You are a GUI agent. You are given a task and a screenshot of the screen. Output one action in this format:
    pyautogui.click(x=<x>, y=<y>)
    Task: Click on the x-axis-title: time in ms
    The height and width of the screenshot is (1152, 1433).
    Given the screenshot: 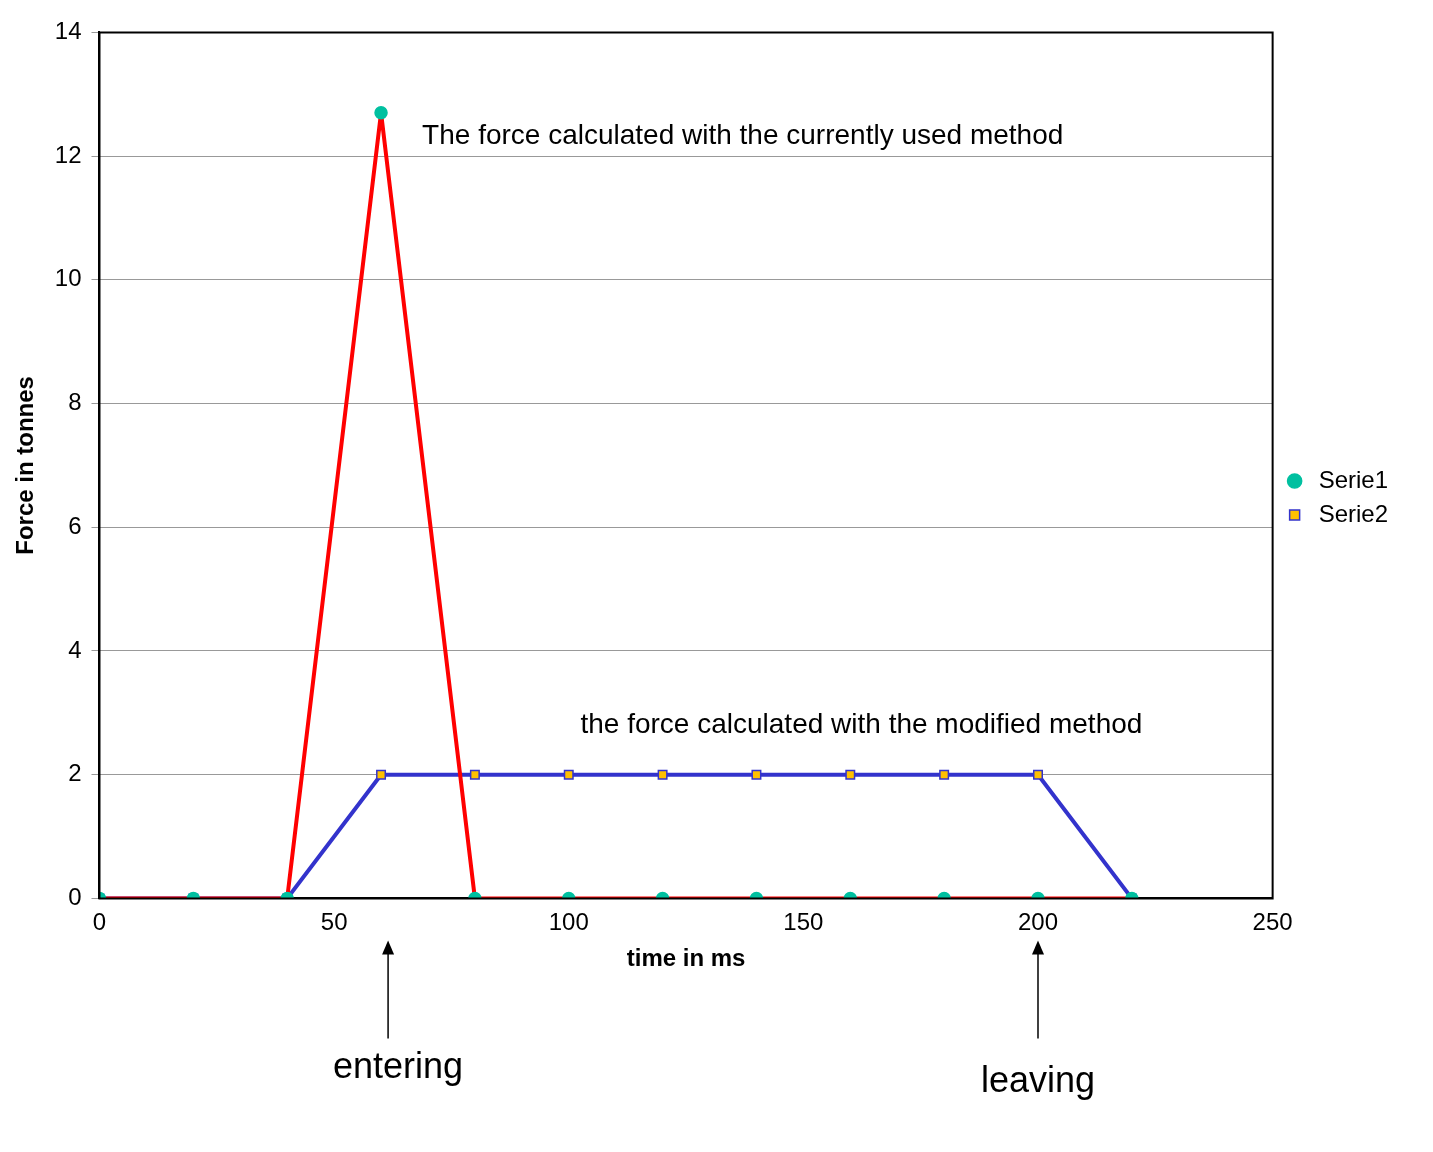 What is the action you would take?
    pyautogui.click(x=686, y=958)
    